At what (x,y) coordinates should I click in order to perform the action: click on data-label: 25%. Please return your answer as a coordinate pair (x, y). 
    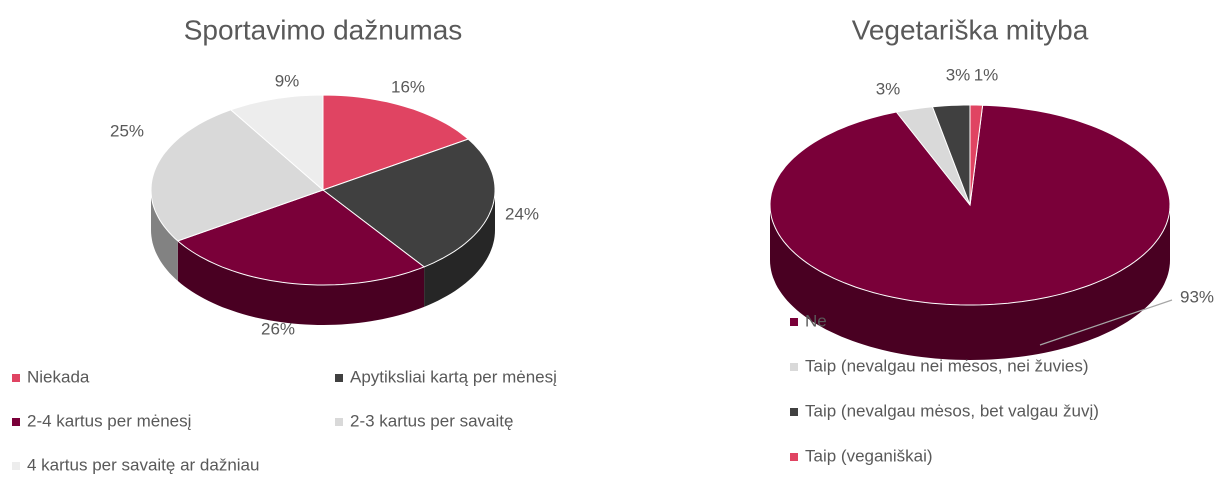
    Looking at the image, I should click on (127, 130).